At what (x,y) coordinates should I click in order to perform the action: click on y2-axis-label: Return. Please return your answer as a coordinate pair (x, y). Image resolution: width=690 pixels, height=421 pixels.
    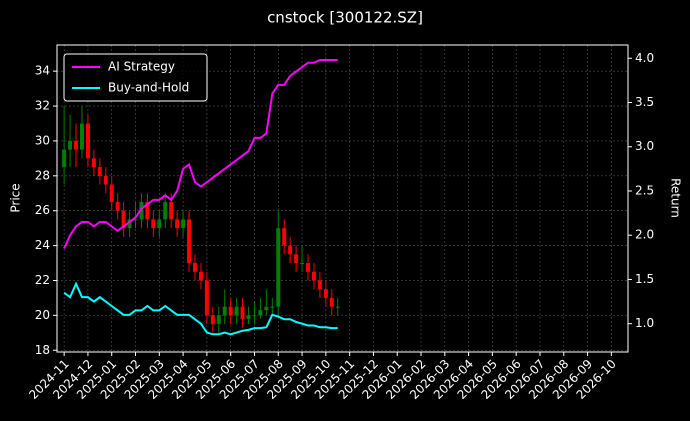
    Looking at the image, I should click on (676, 198).